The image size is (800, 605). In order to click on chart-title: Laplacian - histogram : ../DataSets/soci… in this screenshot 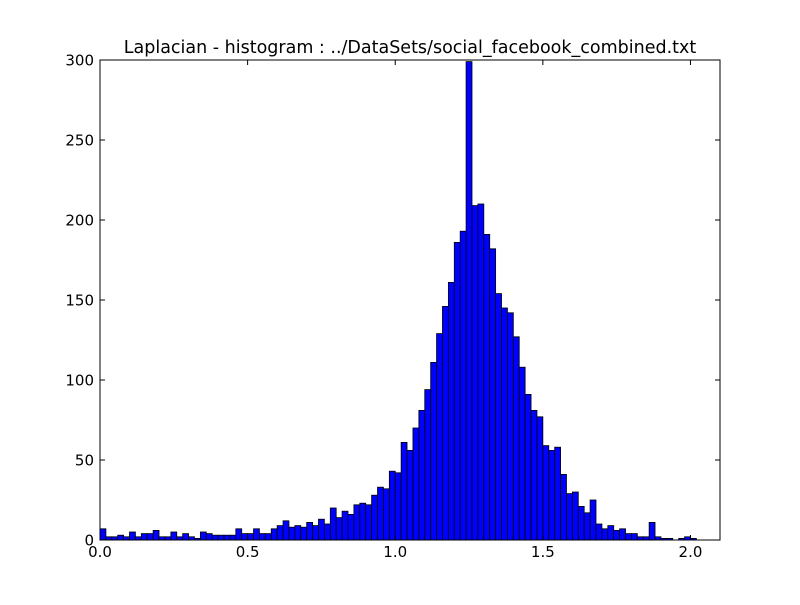, I will do `click(410, 48)`.